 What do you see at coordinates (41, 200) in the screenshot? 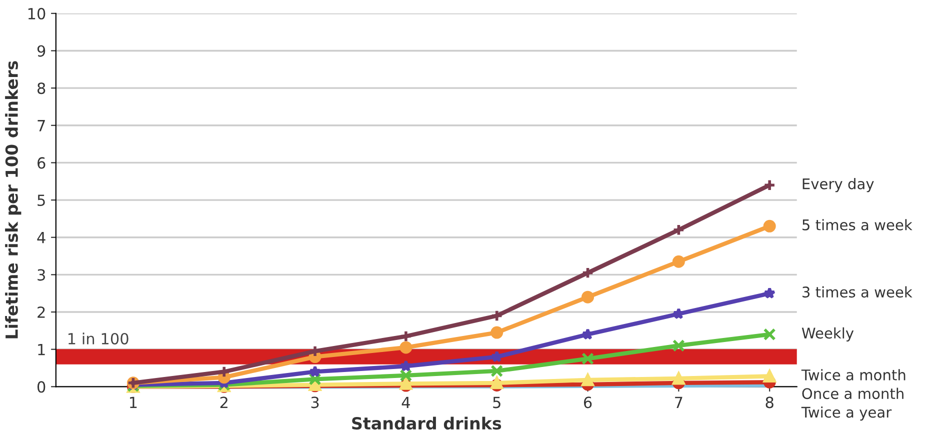
I see `y-tick-label: 5` at bounding box center [41, 200].